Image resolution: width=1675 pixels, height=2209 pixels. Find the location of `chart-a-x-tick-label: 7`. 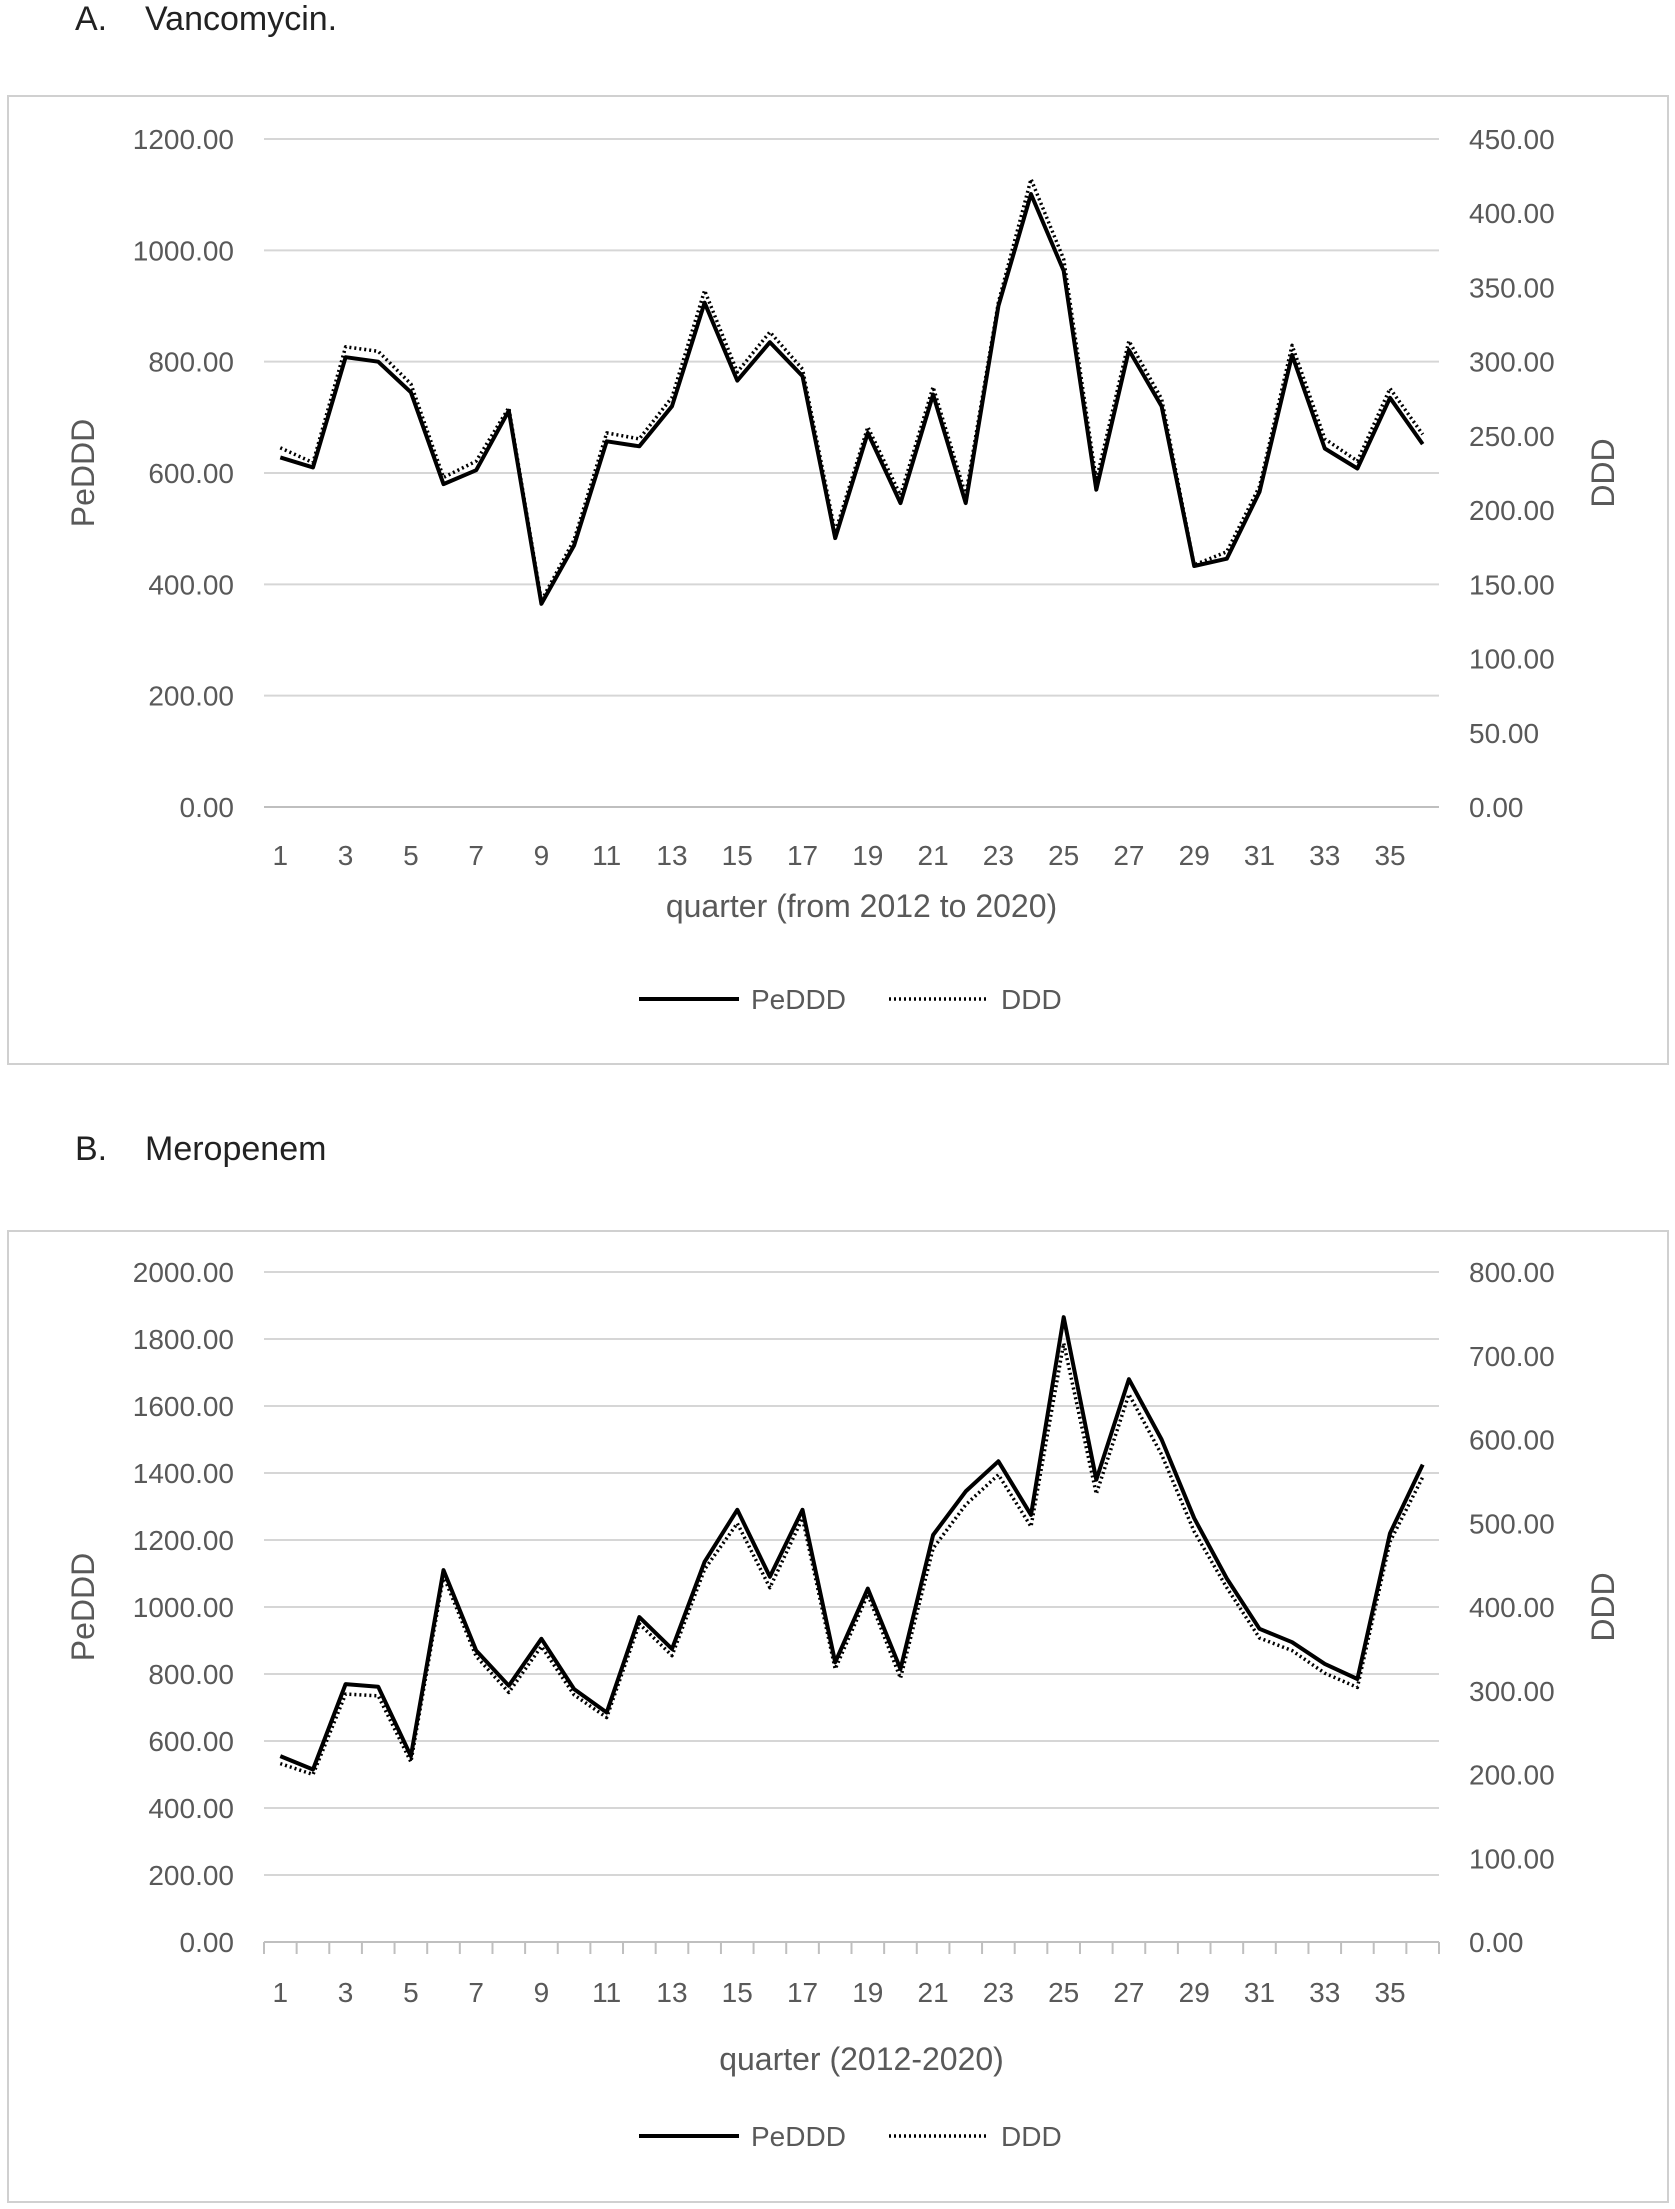

chart-a-x-tick-label: 7 is located at coordinates (476, 855).